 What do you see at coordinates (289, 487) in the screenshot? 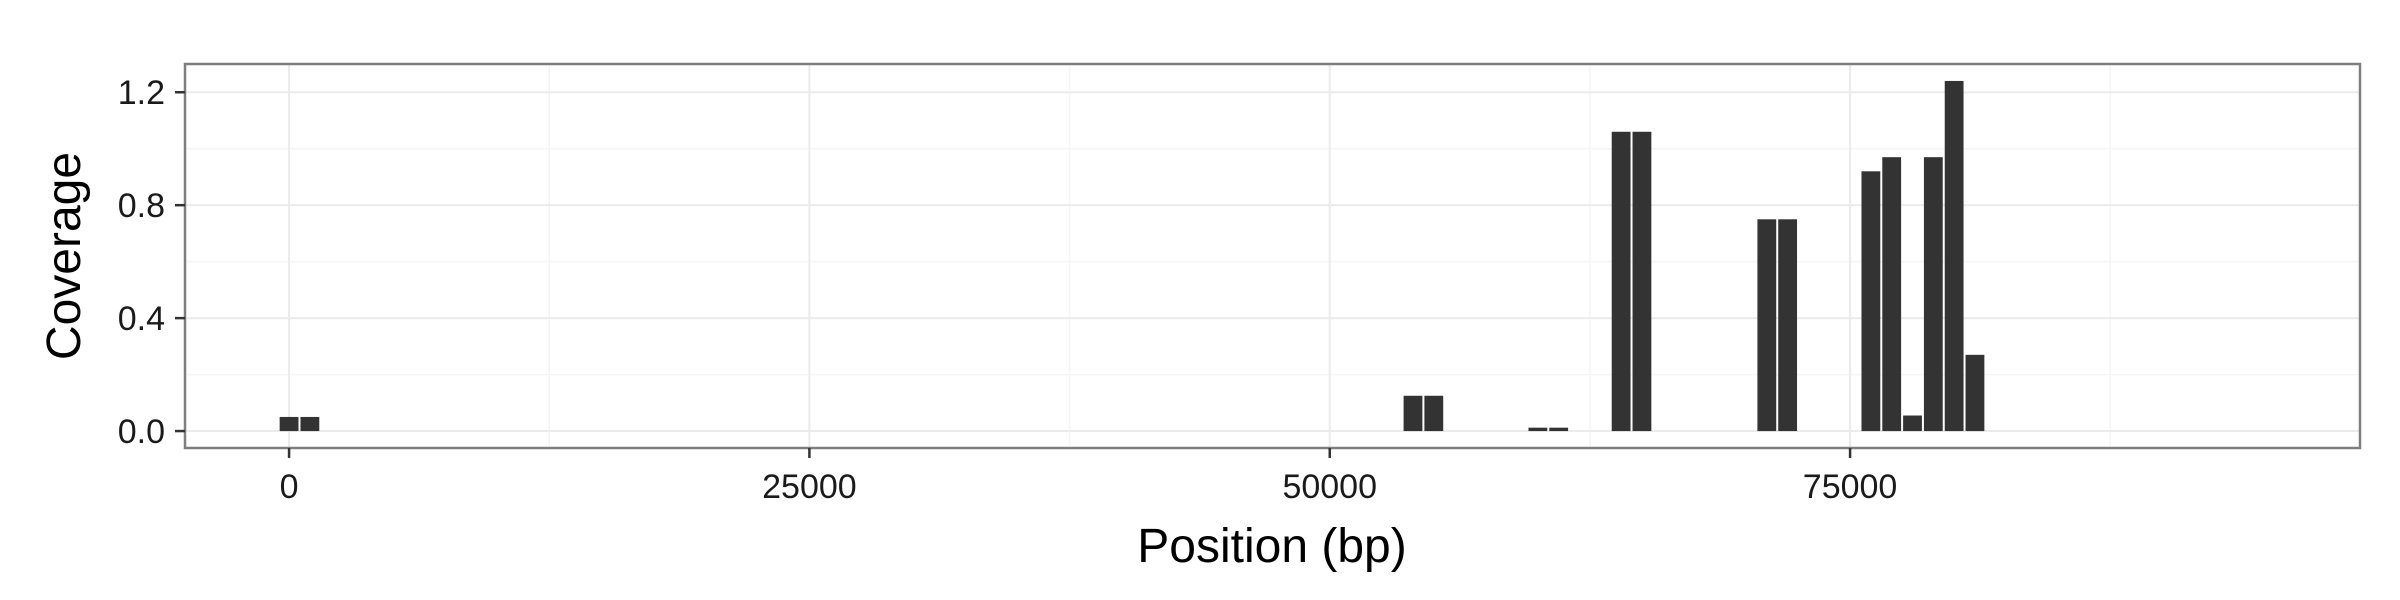
I see `x-tick-label: 0` at bounding box center [289, 487].